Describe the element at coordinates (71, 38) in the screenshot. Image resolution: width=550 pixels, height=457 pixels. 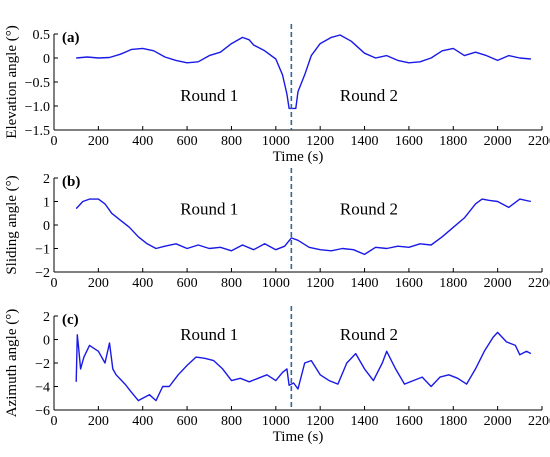
I see `panel-label: (a)` at that location.